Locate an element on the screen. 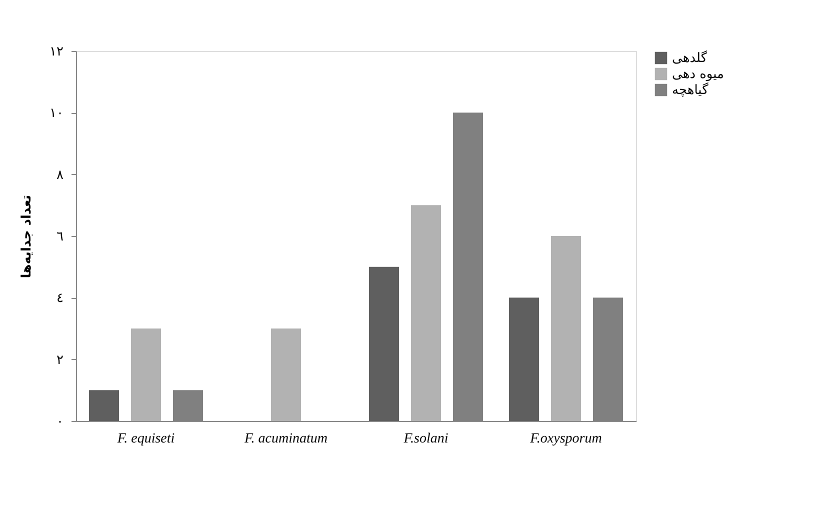 Image resolution: width=814 pixels, height=524 pixels. legend-label: گلدهی is located at coordinates (690, 58).